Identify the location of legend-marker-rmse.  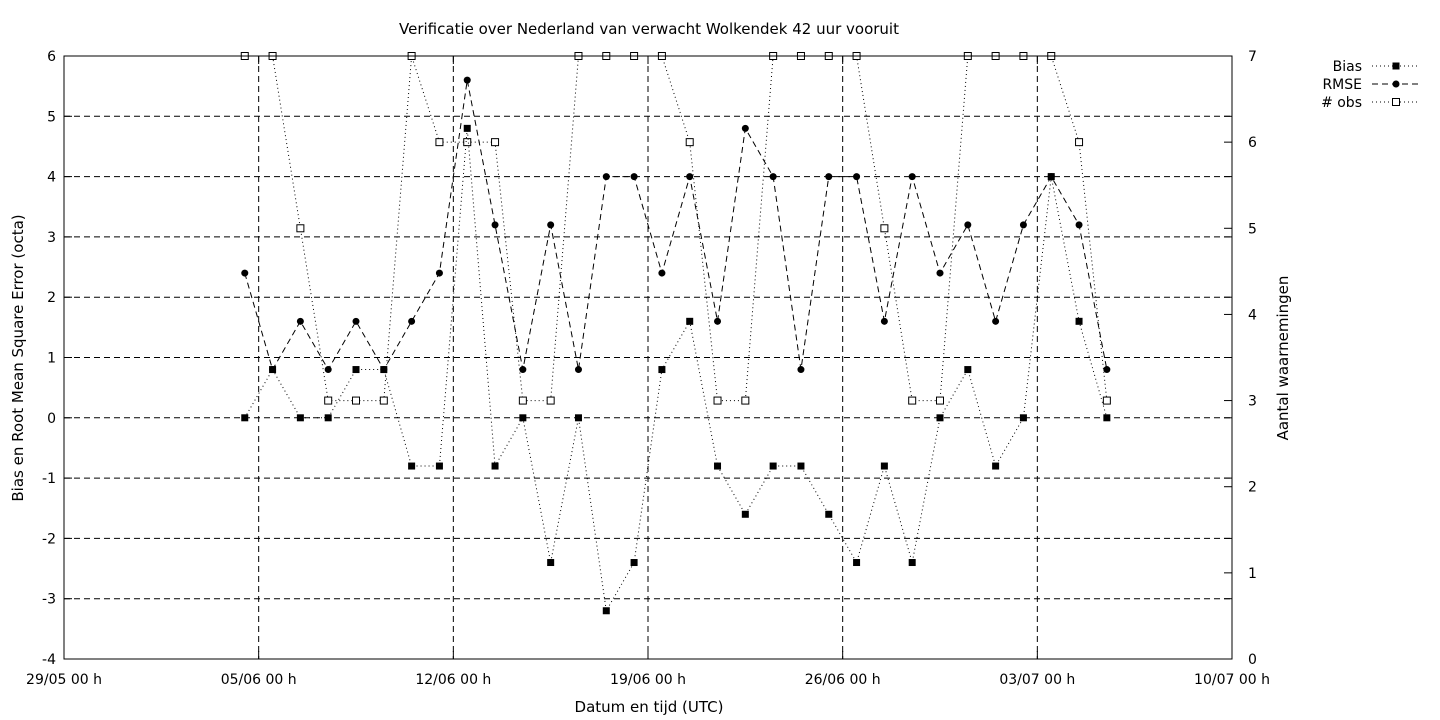
(1396, 84).